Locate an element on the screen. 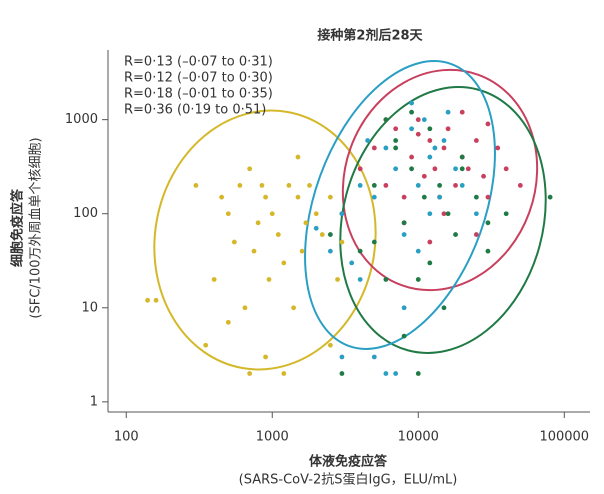 The height and width of the screenshot is (494, 604). chart-title: 接种第2剂后28天 is located at coordinates (370, 36).